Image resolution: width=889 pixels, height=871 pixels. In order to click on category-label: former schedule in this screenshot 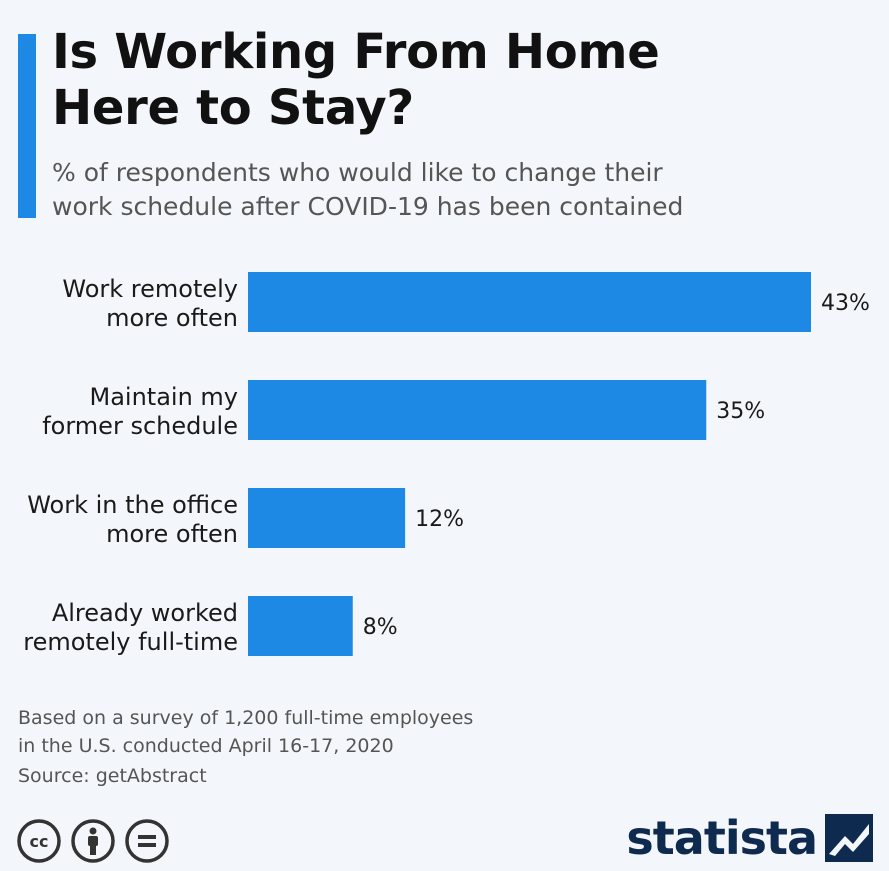, I will do `click(140, 426)`.